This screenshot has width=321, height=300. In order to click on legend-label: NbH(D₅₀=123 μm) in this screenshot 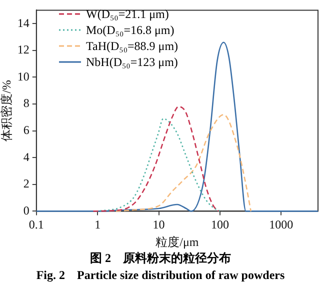, I will do `click(132, 62)`.